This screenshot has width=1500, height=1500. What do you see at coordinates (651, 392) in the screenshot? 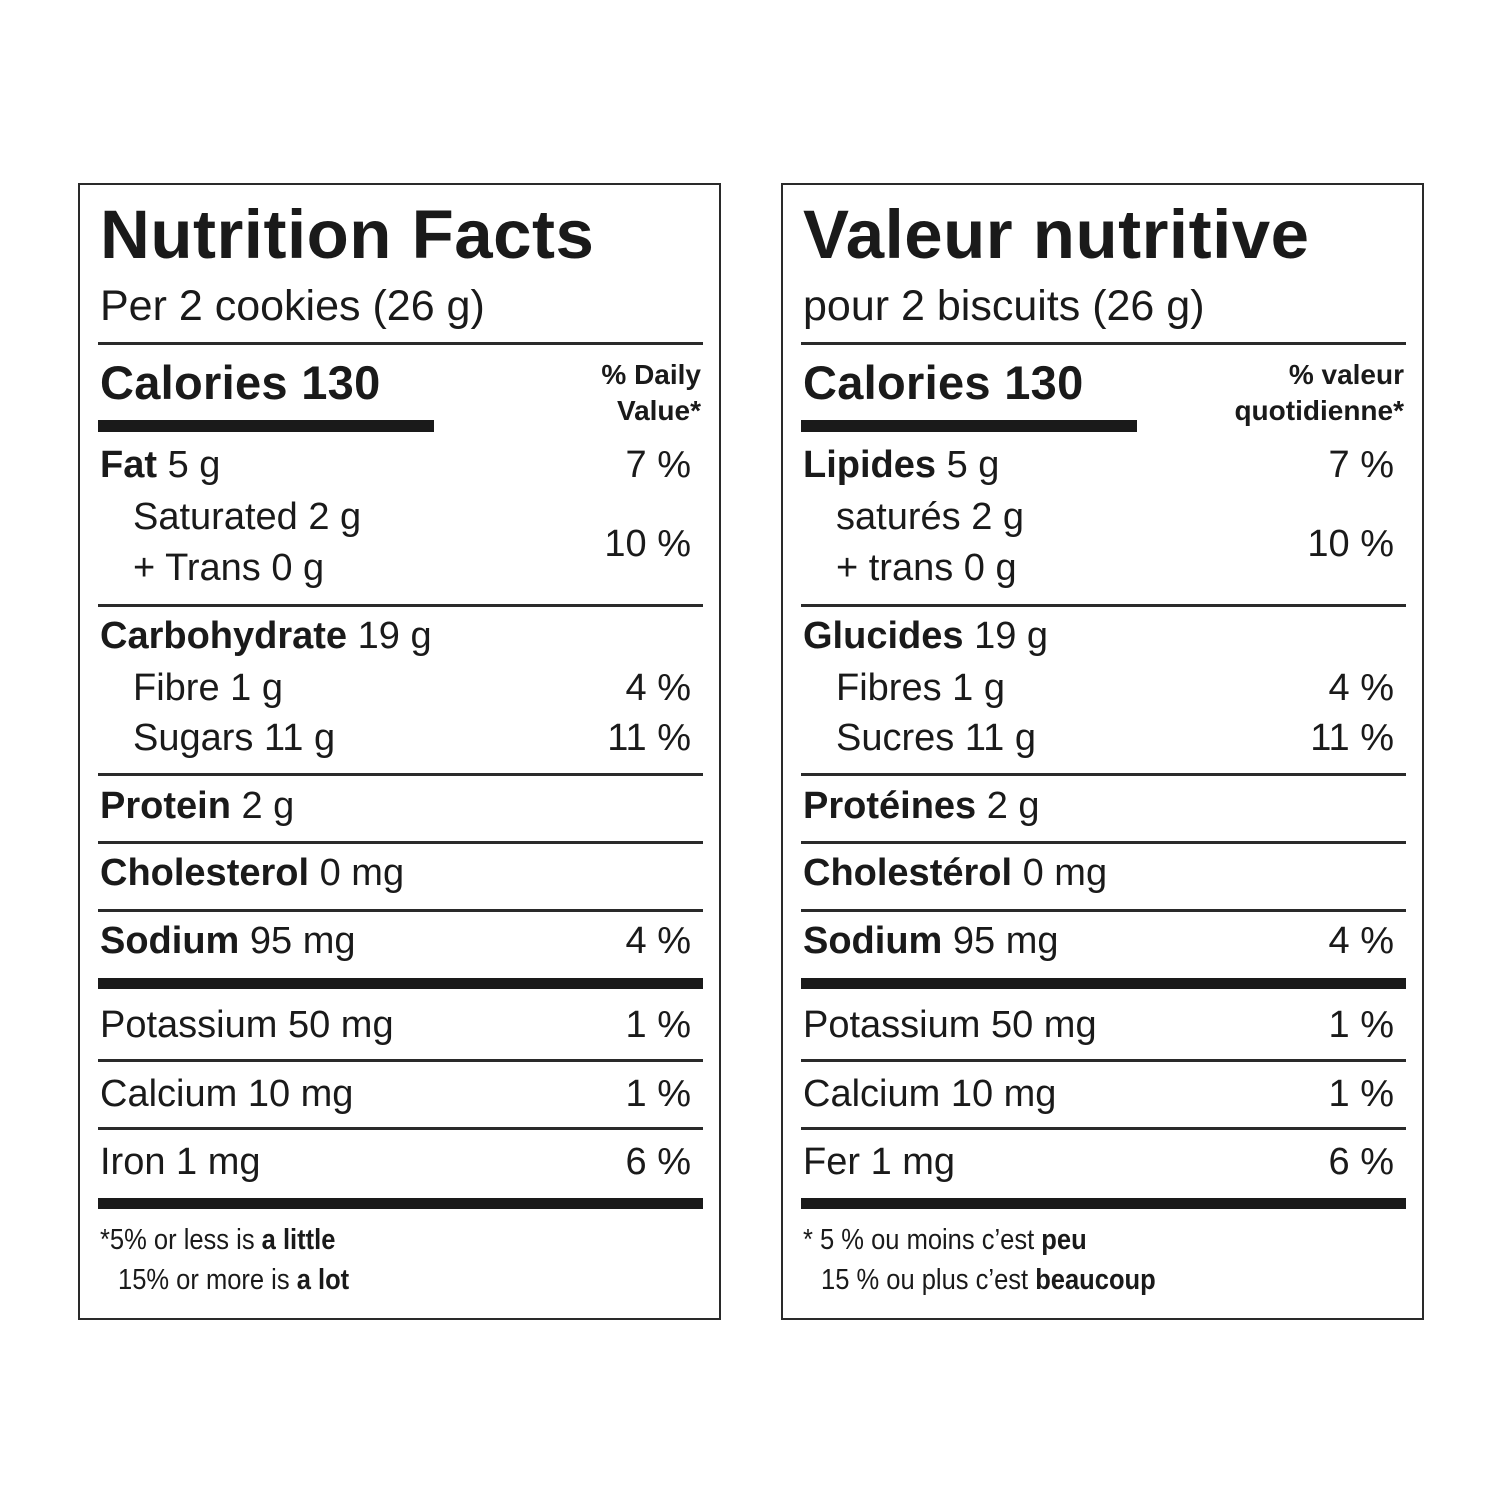
I see `daily-value-header: % Daily Value*` at bounding box center [651, 392].